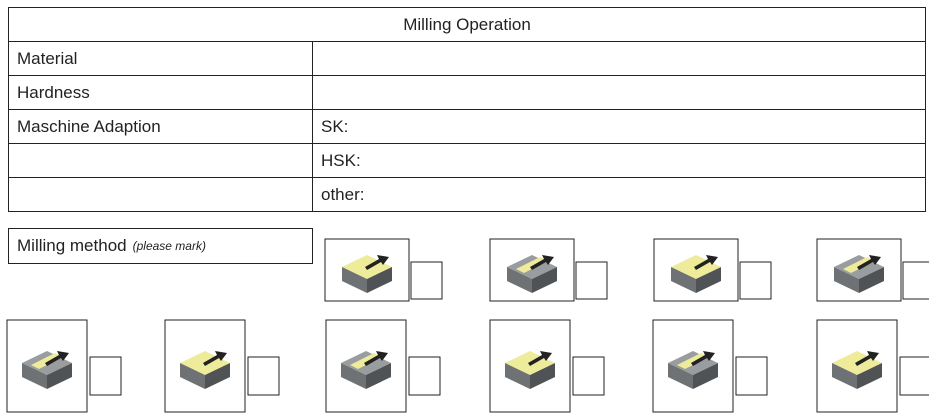  Describe the element at coordinates (343, 194) in the screenshot. I see `row-value: other:` at that location.